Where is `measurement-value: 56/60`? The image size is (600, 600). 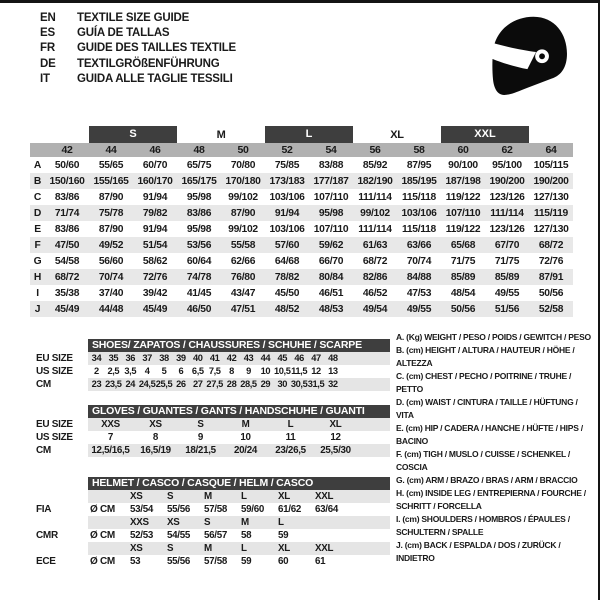 measurement-value: 56/60 is located at coordinates (111, 261).